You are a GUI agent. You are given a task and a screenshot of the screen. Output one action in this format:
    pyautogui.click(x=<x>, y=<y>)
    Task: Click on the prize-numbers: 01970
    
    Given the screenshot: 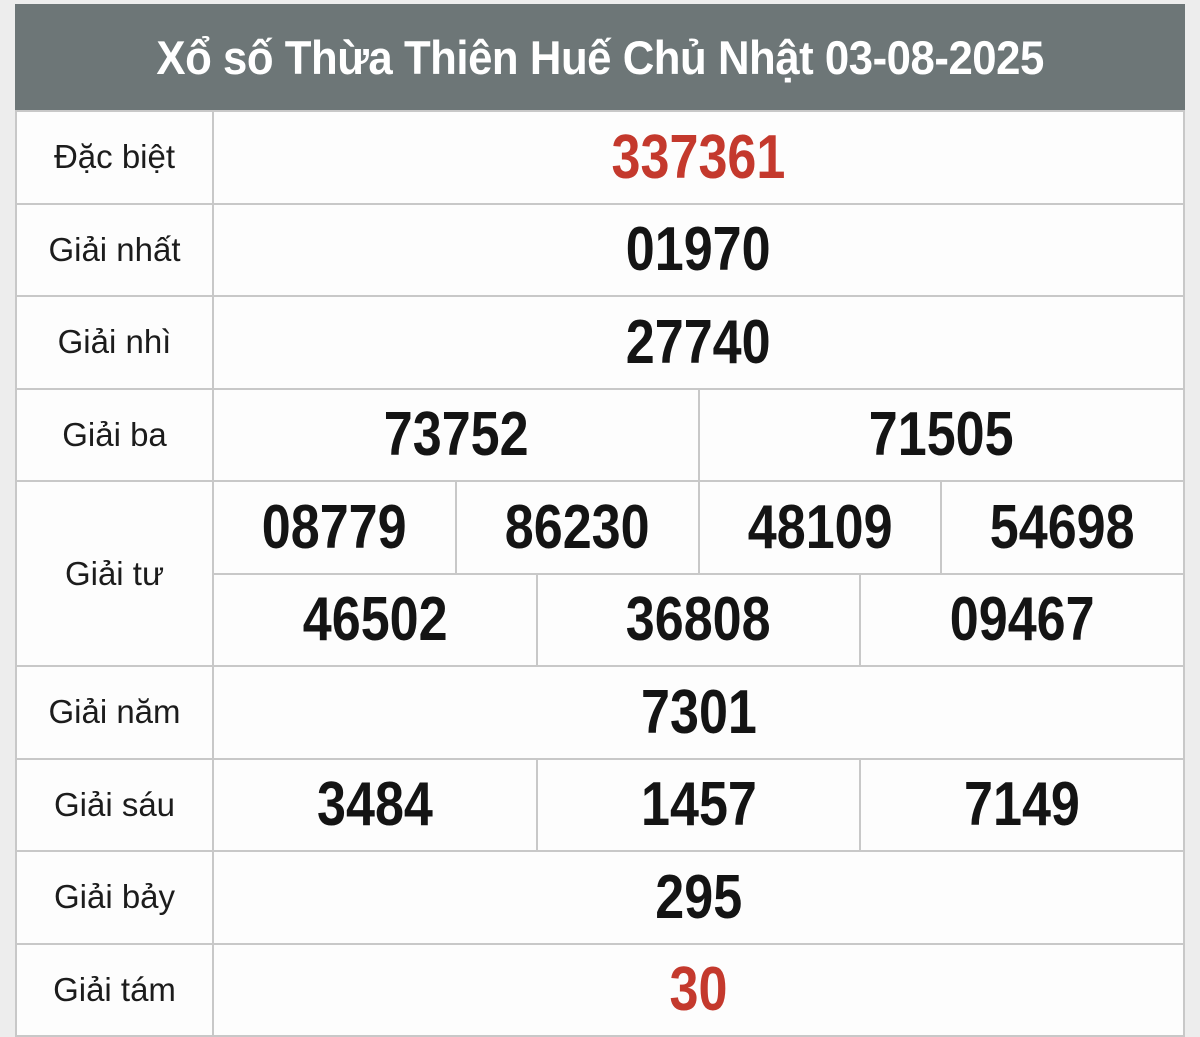 What is the action you would take?
    pyautogui.click(x=698, y=249)
    